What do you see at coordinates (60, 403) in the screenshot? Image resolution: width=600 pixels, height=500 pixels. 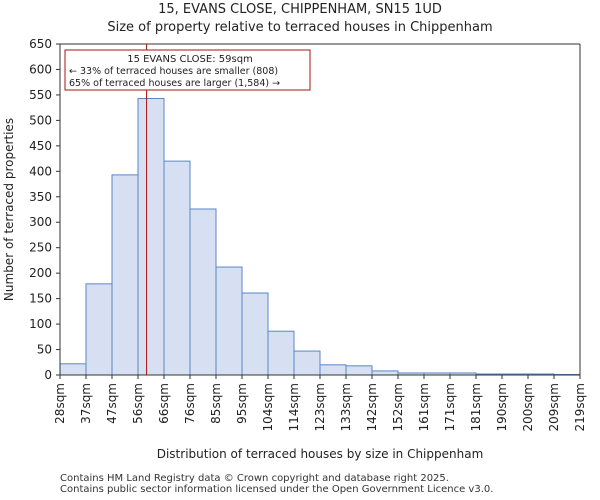 I see `x-tick-label: 28sqm` at bounding box center [60, 403].